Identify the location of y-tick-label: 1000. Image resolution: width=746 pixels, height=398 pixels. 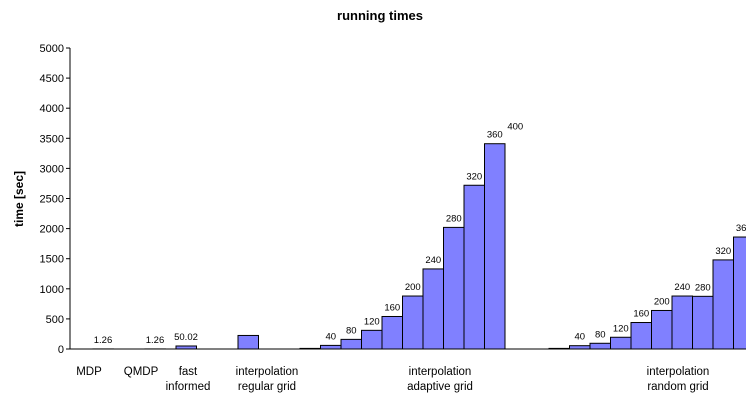
(52, 290).